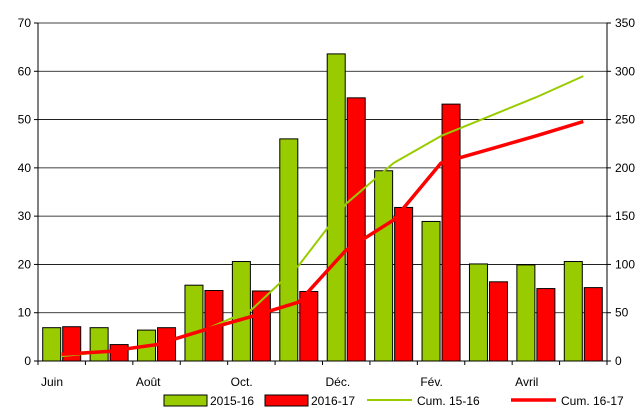 This screenshot has height=412, width=642. Describe the element at coordinates (232, 401) in the screenshot. I see `legend-label: 2015-16` at that location.